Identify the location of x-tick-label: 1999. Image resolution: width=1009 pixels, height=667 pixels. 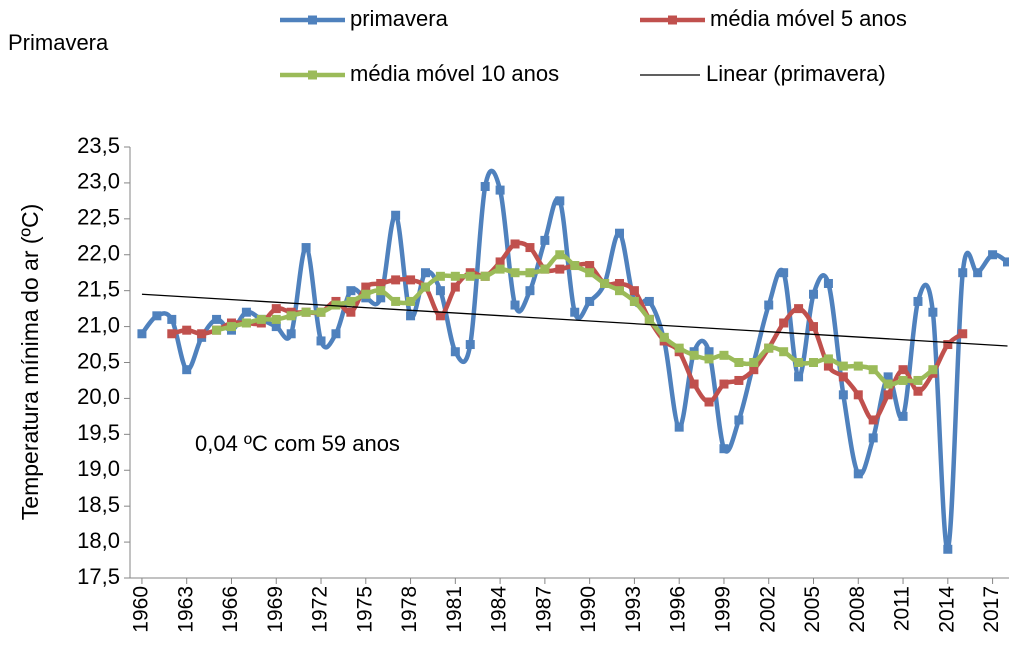
(723, 609).